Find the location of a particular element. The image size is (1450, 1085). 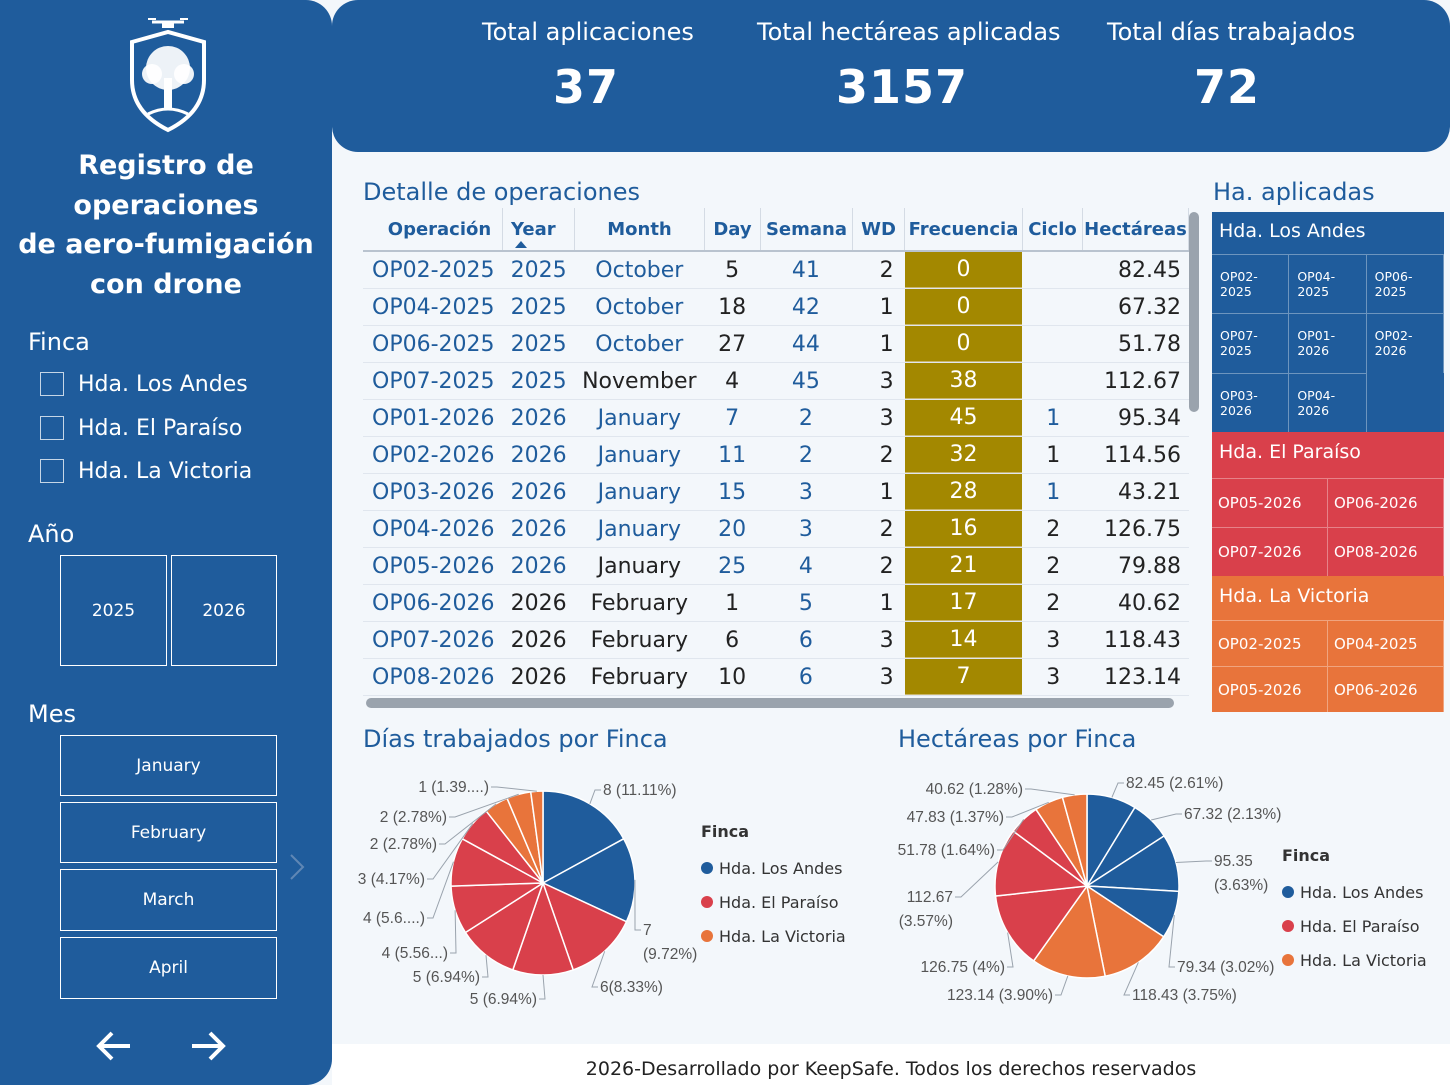

cell-semana: 6 is located at coordinates (805, 677).